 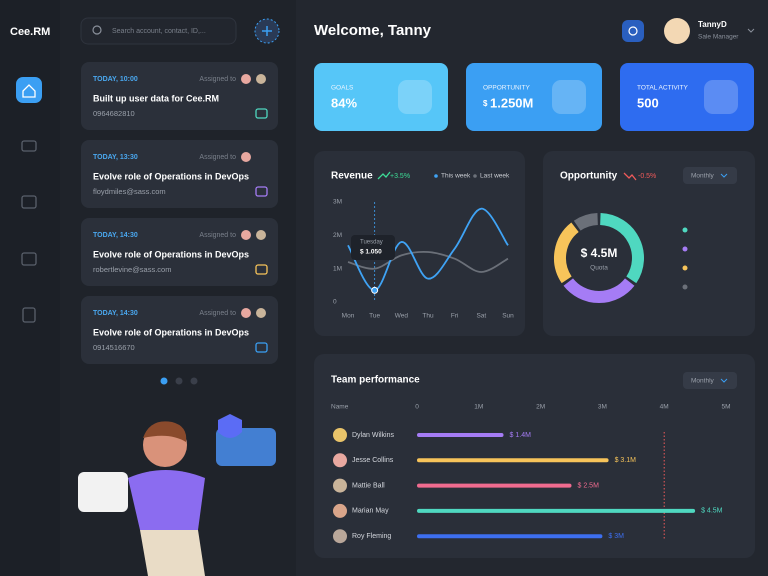 I want to click on x-tick-label: Tue, so click(x=374, y=316).